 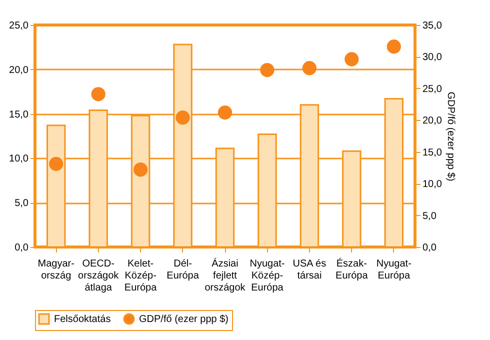 I want to click on y2-tick-label: 10,0, so click(x=432, y=184).